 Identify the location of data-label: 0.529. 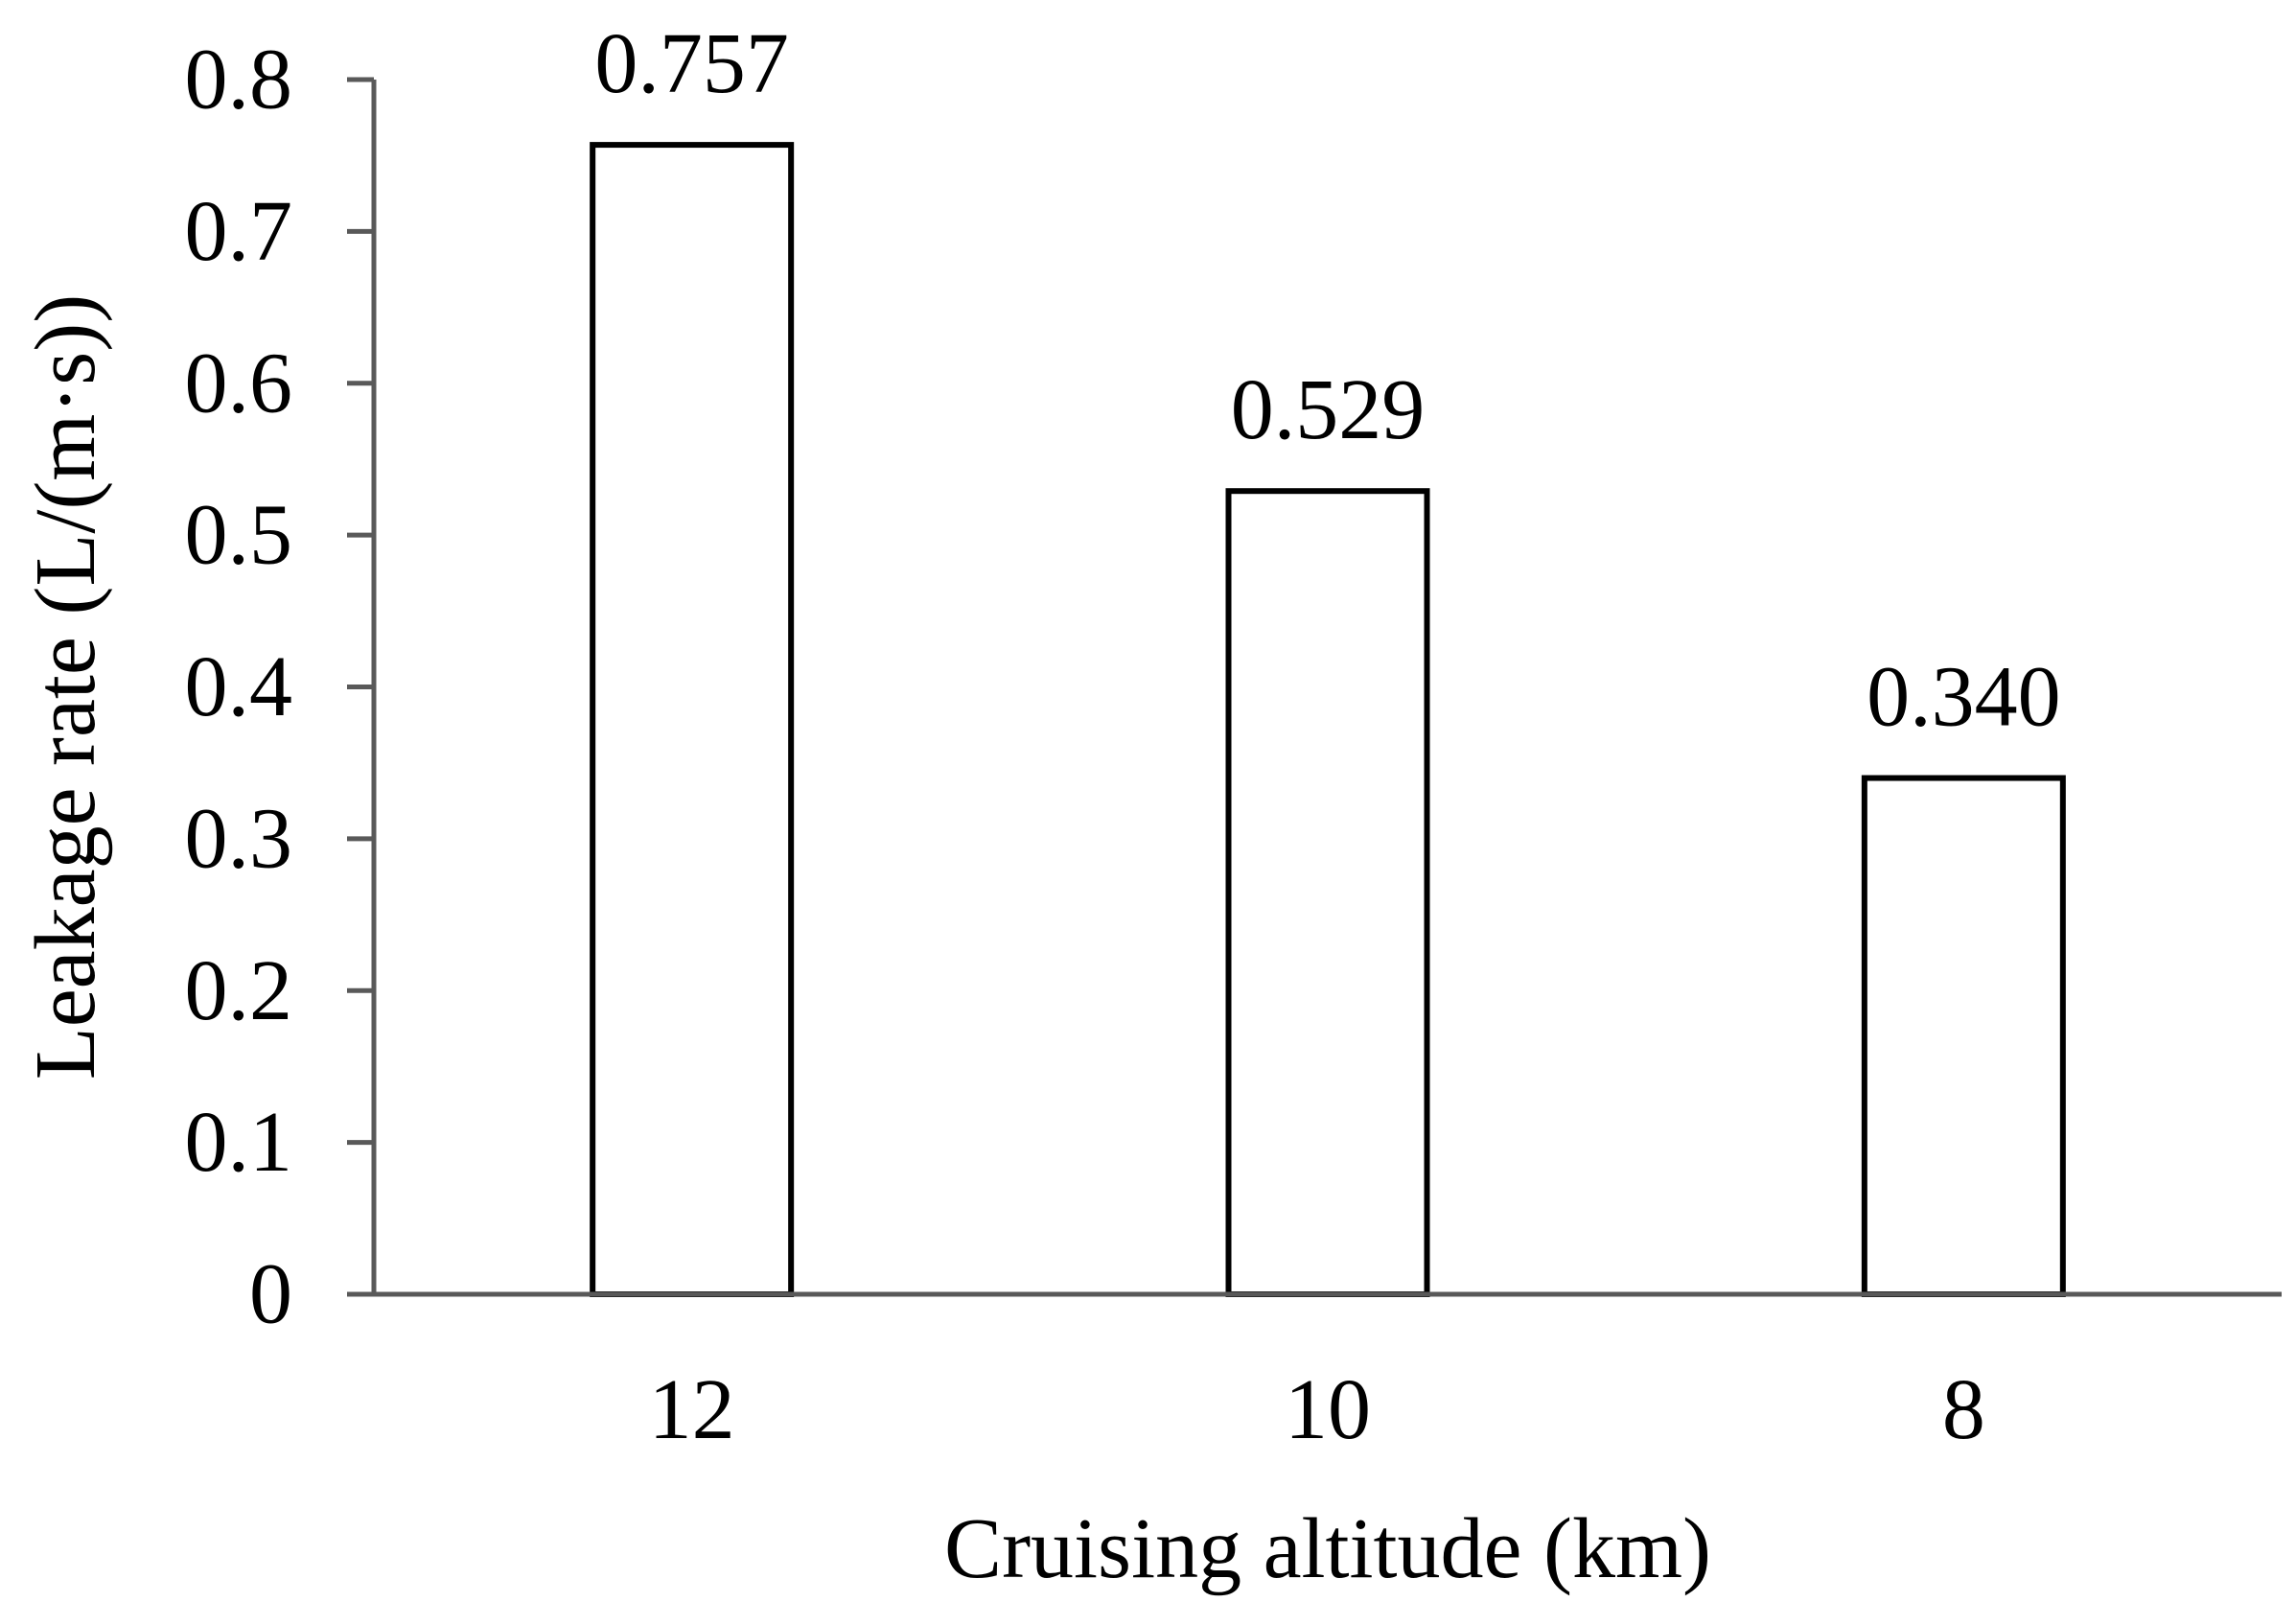
(1328, 409).